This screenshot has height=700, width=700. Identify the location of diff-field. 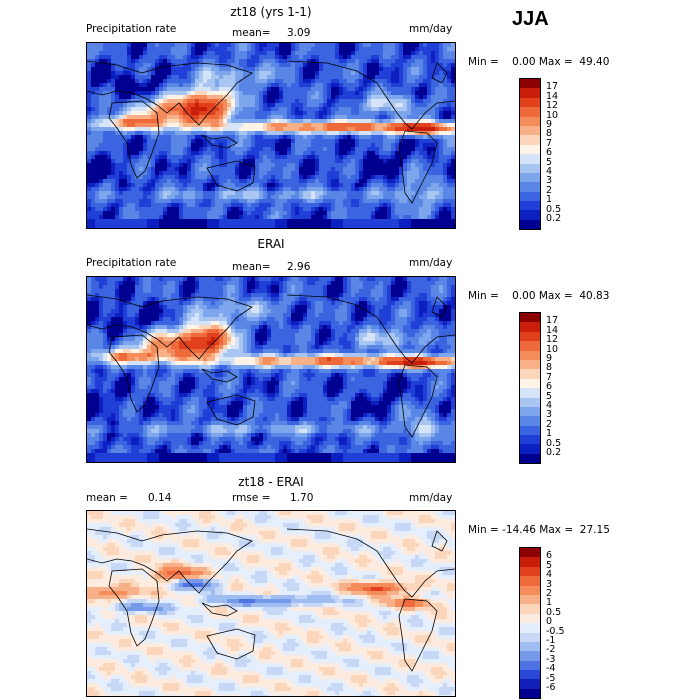
(271, 603).